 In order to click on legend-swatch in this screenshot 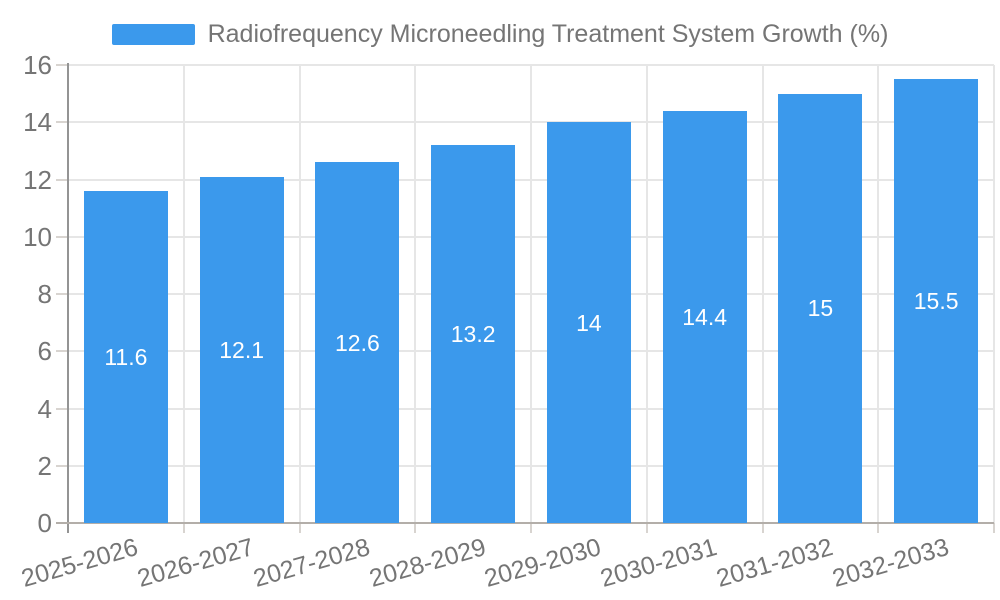, I will do `click(153, 34)`.